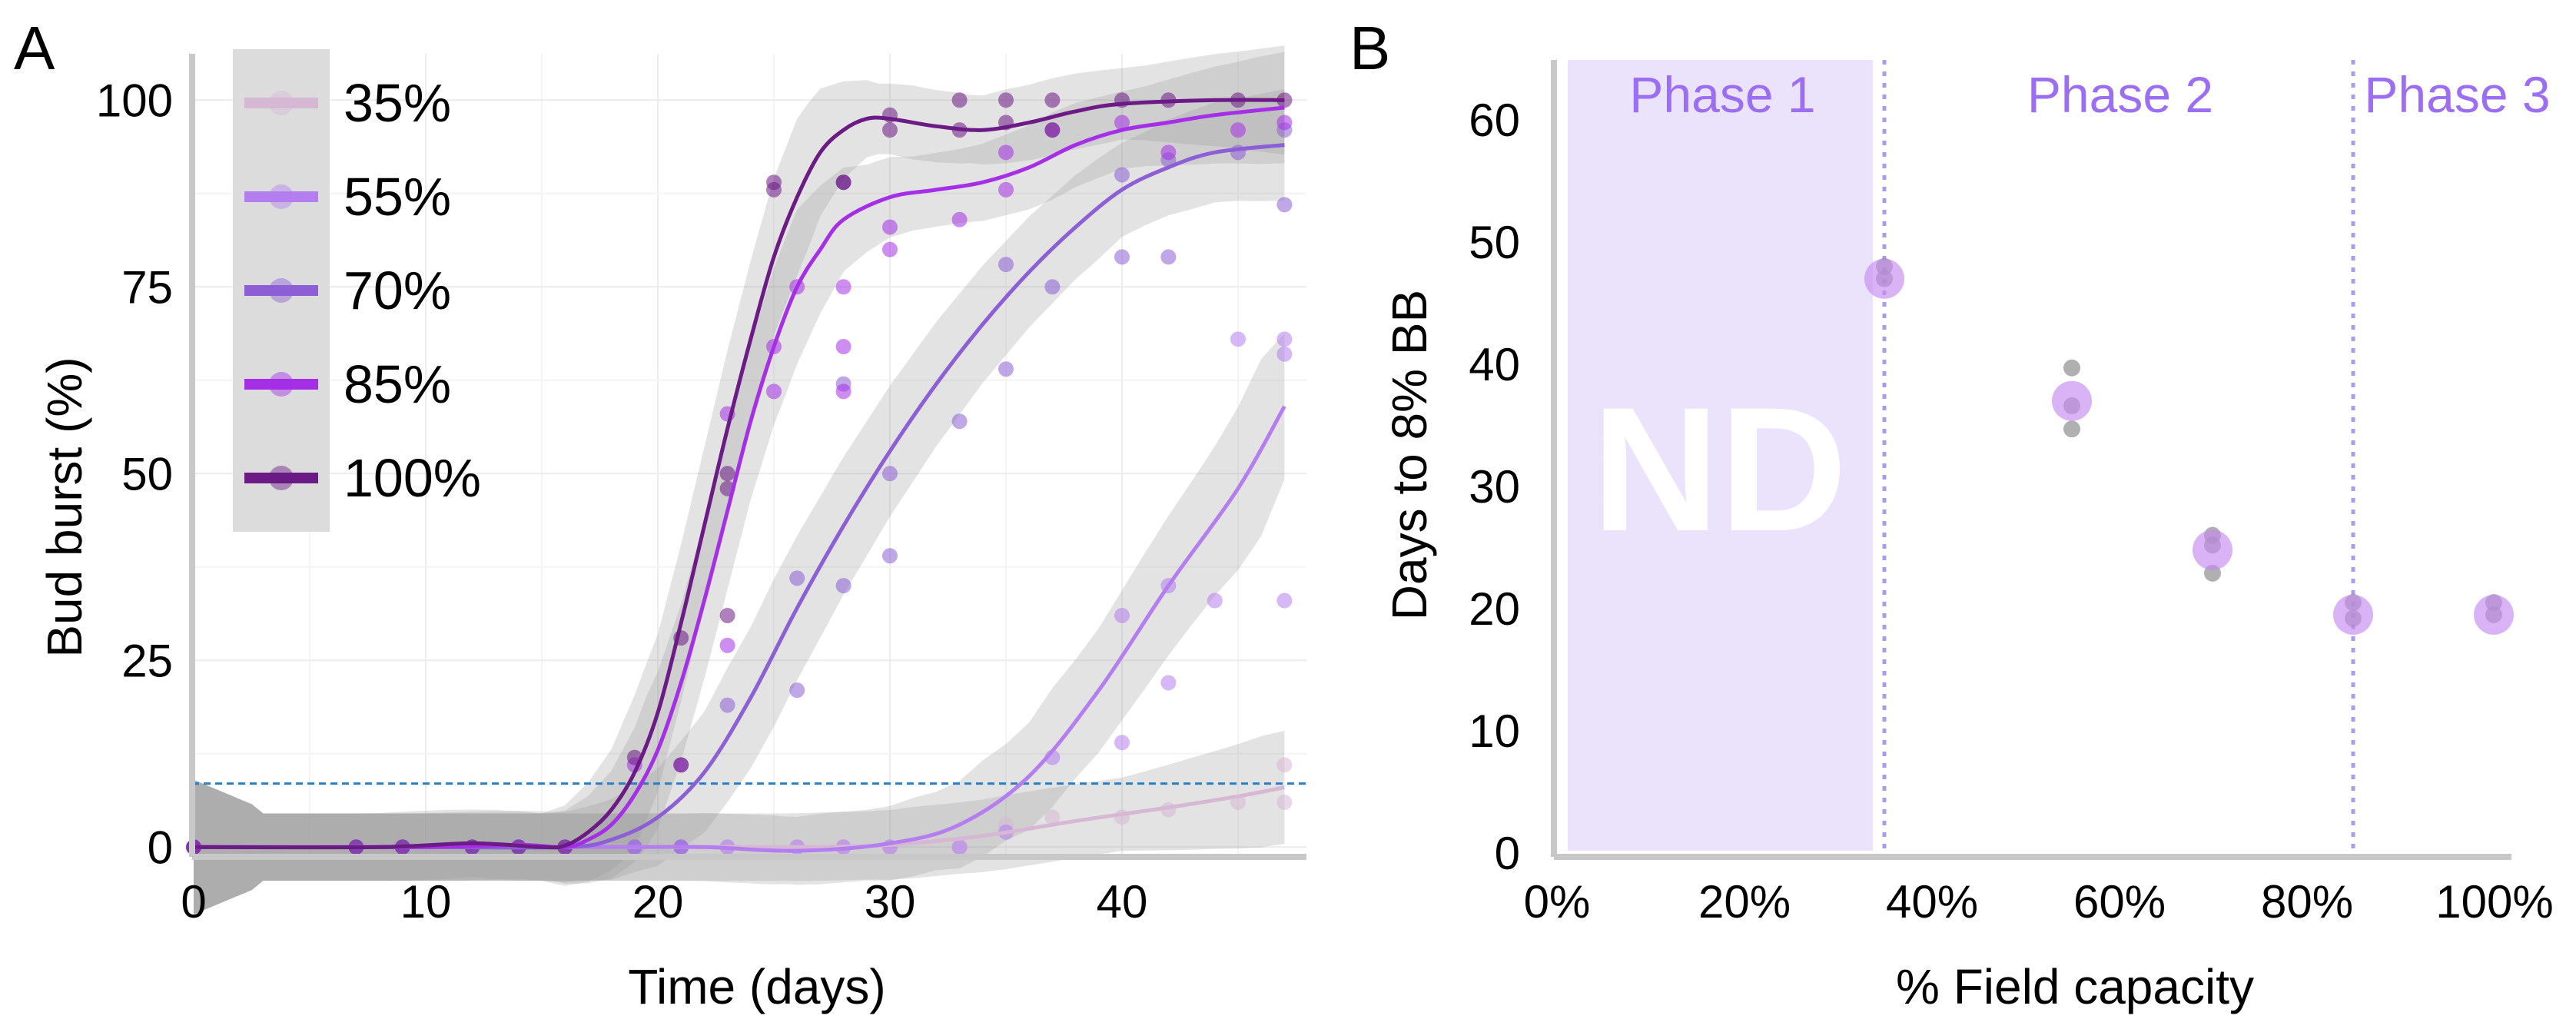 The image size is (2576, 1029). Describe the element at coordinates (281, 290) in the screenshot. I see `legend-marker-70pct` at that location.